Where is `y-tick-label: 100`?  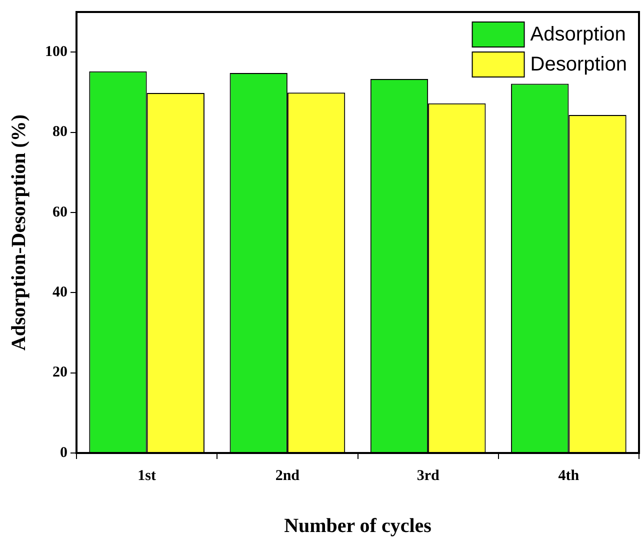
y-tick-label: 100 is located at coordinates (56, 52).